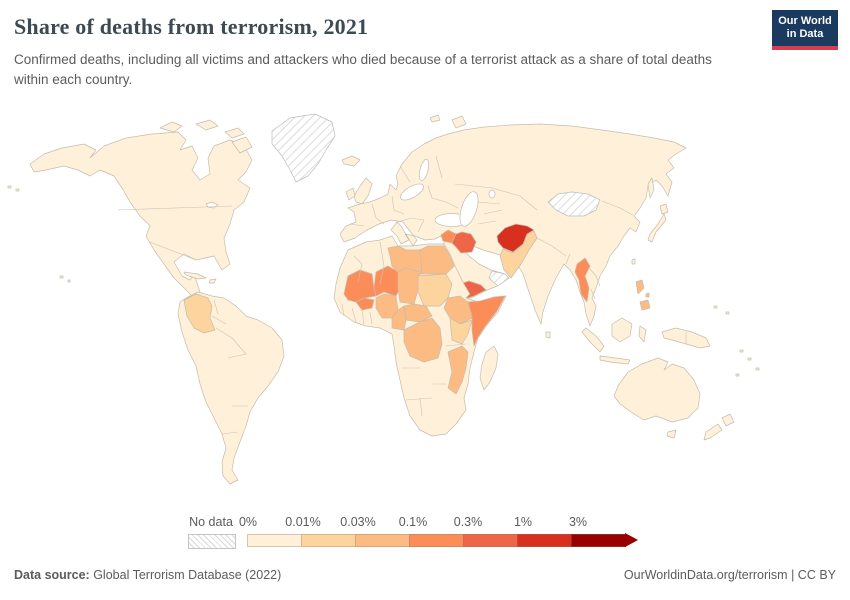  What do you see at coordinates (658, 223) in the screenshot?
I see `country-japan` at bounding box center [658, 223].